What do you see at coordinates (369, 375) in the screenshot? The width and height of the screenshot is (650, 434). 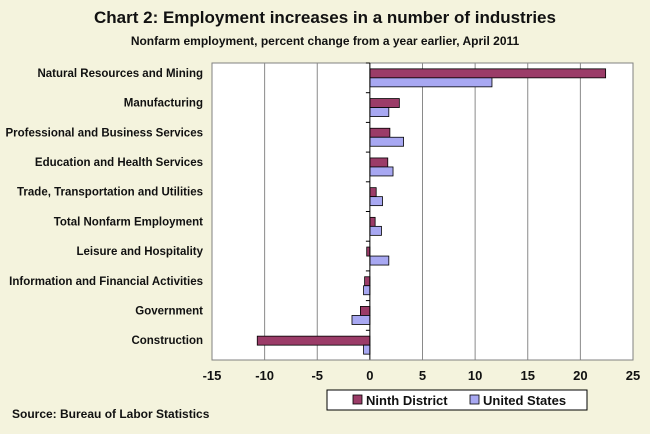 I see `x-tick-label: 0` at bounding box center [369, 375].